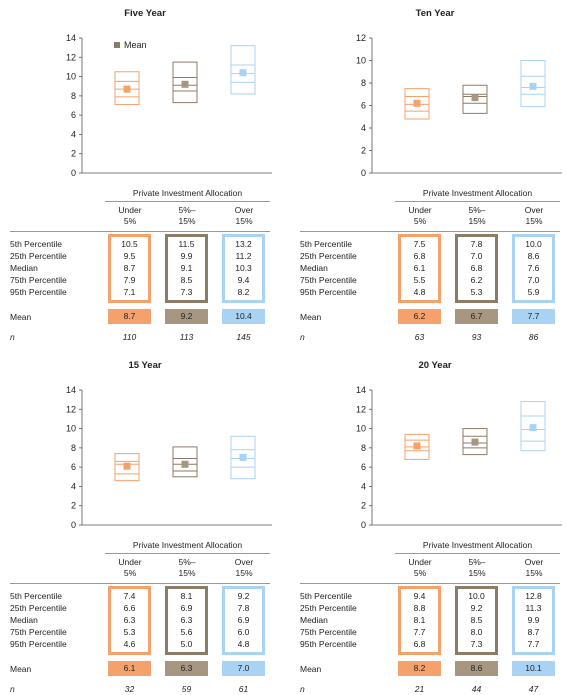  What do you see at coordinates (476, 292) in the screenshot?
I see `stat-value: 5.3` at bounding box center [476, 292].